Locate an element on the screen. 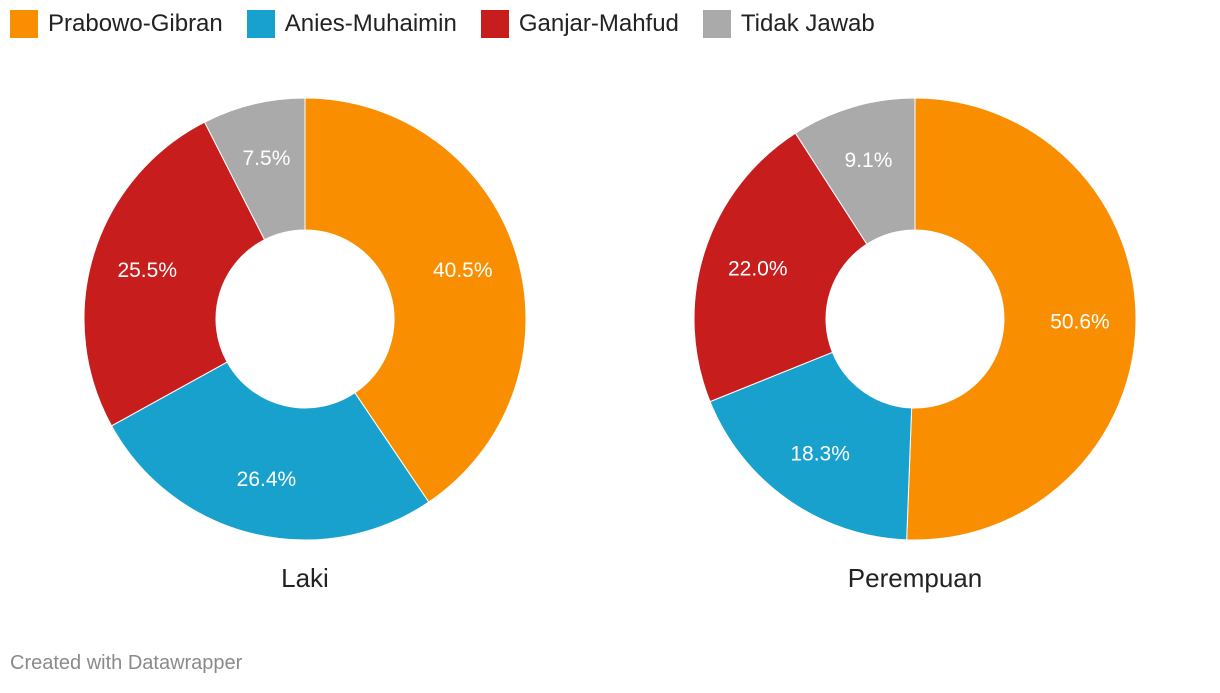 The image size is (1220, 693). legend-item-anies-muhaimin: Anies-Muhaimin is located at coordinates (351, 24).